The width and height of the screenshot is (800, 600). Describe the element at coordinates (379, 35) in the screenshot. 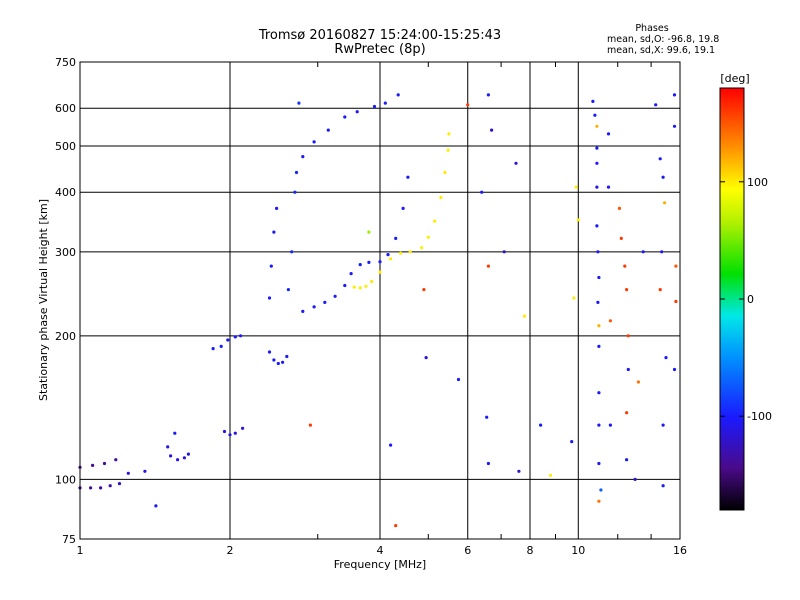

I see `chart-title: Tromsø 20160827 15:24:00-15:25:43` at that location.